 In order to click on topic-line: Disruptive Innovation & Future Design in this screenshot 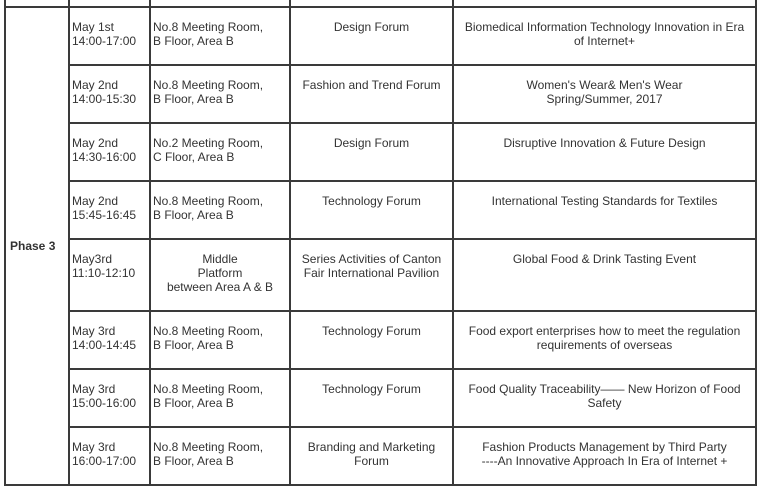, I will do `click(604, 143)`.